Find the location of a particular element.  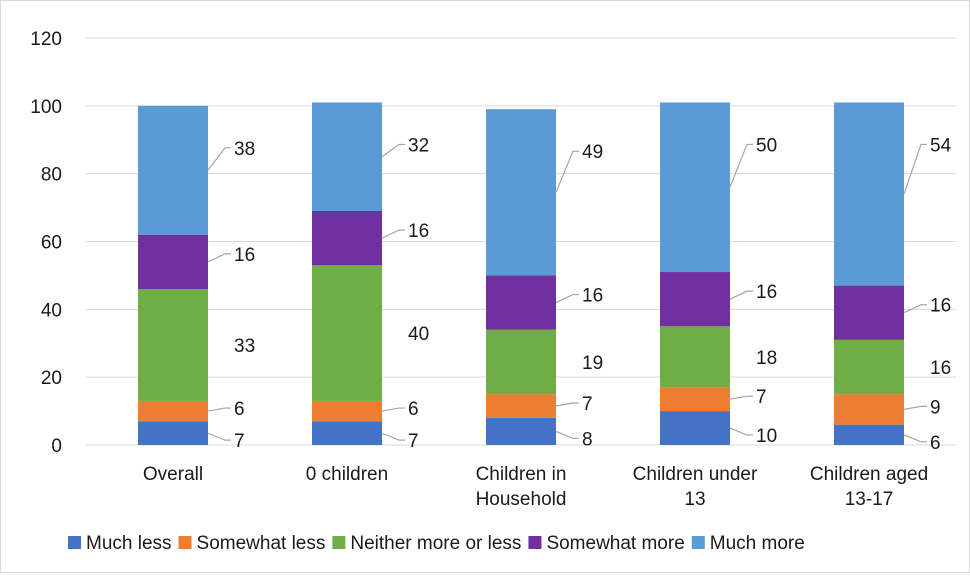

legend-label: Somewhat more is located at coordinates (615, 543).